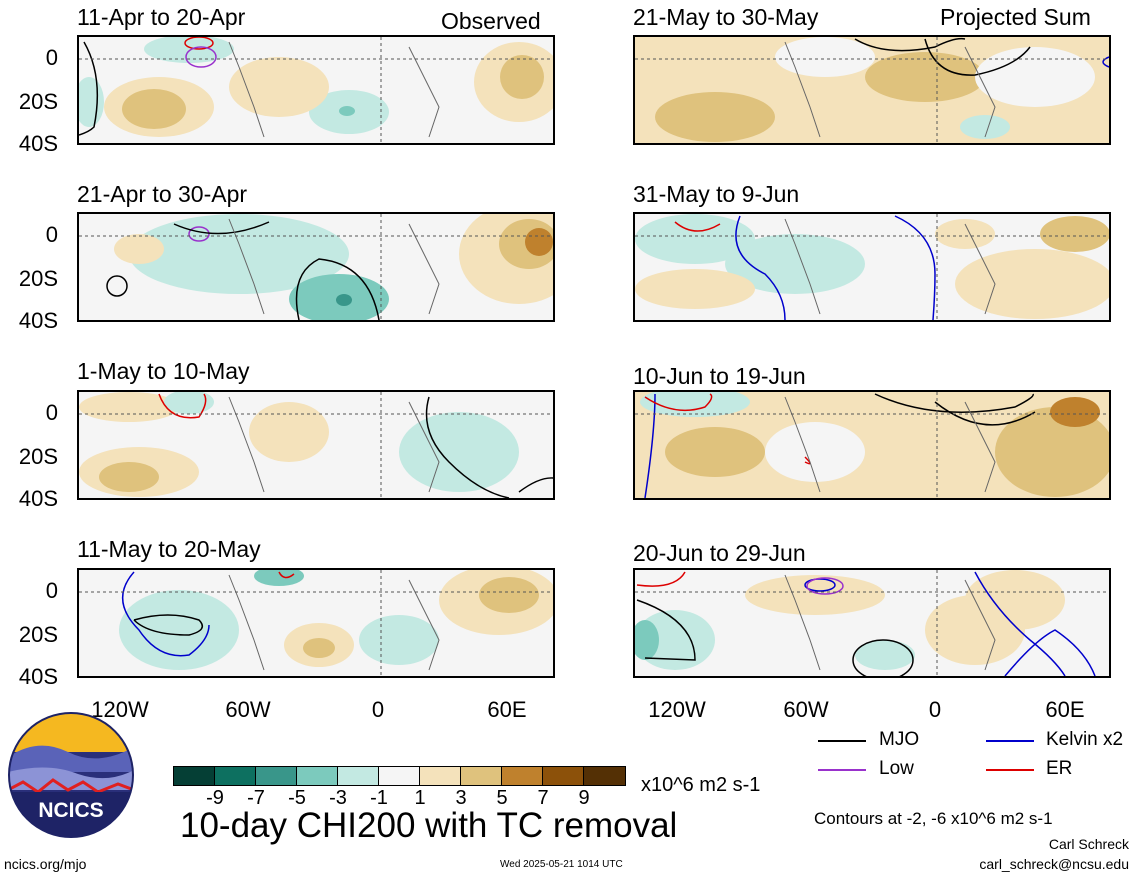 The image size is (1135, 879). I want to click on legend-kelvin-line, so click(1010, 741).